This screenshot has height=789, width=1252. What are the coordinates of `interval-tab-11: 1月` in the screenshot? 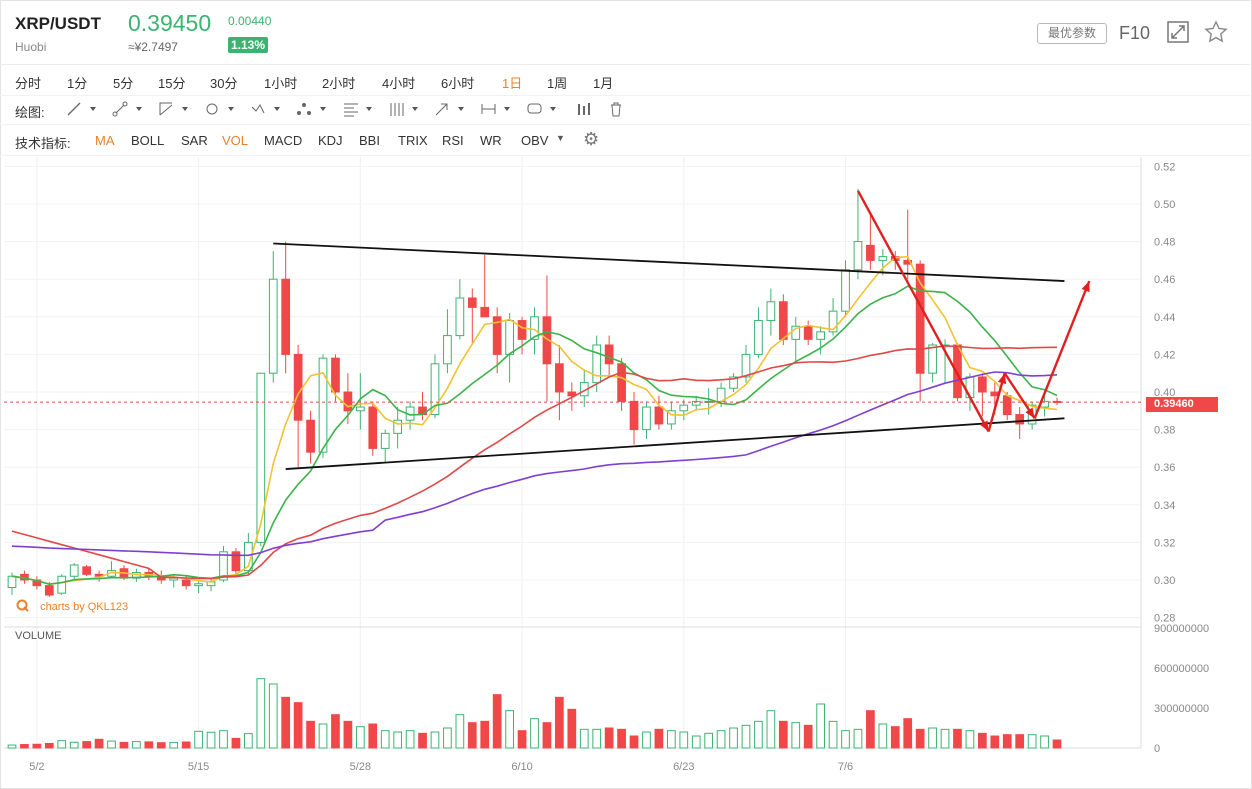 It's located at (603, 83).